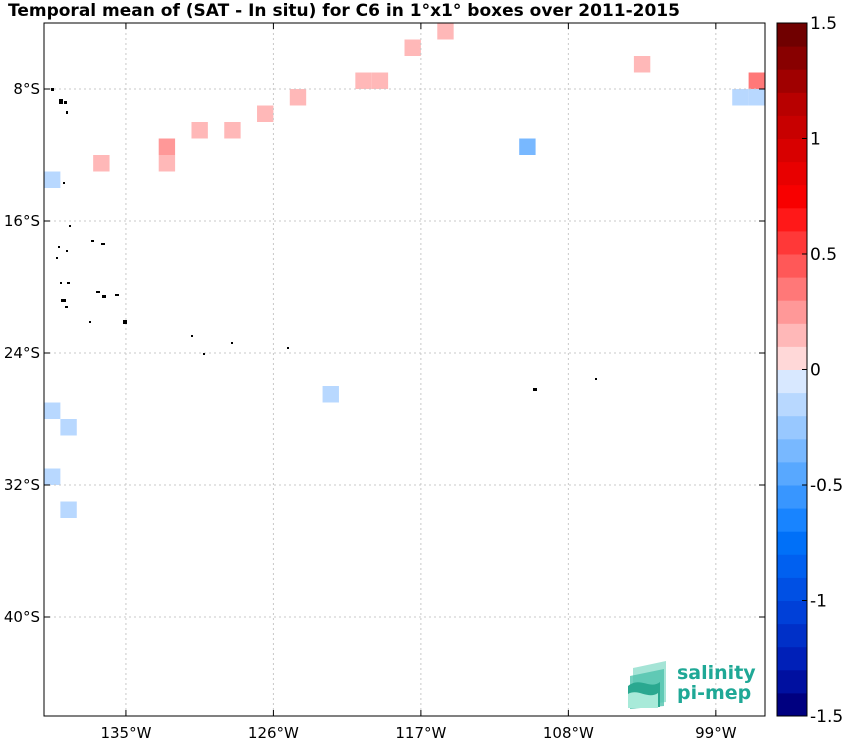 The image size is (847, 740). Describe the element at coordinates (26, 89) in the screenshot. I see `y-tick-label: 8°S` at that location.